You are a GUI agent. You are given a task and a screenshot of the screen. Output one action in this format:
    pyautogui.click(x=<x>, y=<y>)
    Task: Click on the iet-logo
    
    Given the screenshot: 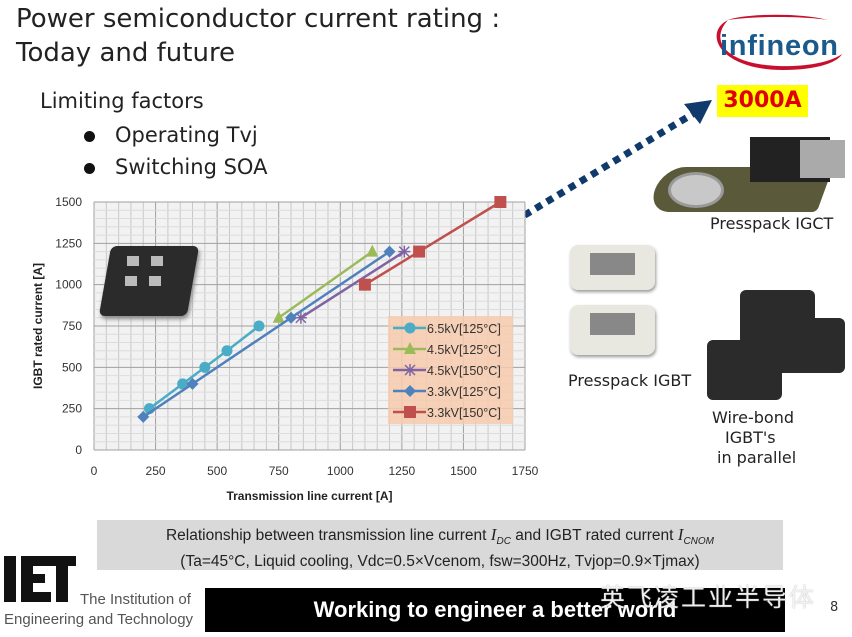 What is the action you would take?
    pyautogui.click(x=40, y=579)
    